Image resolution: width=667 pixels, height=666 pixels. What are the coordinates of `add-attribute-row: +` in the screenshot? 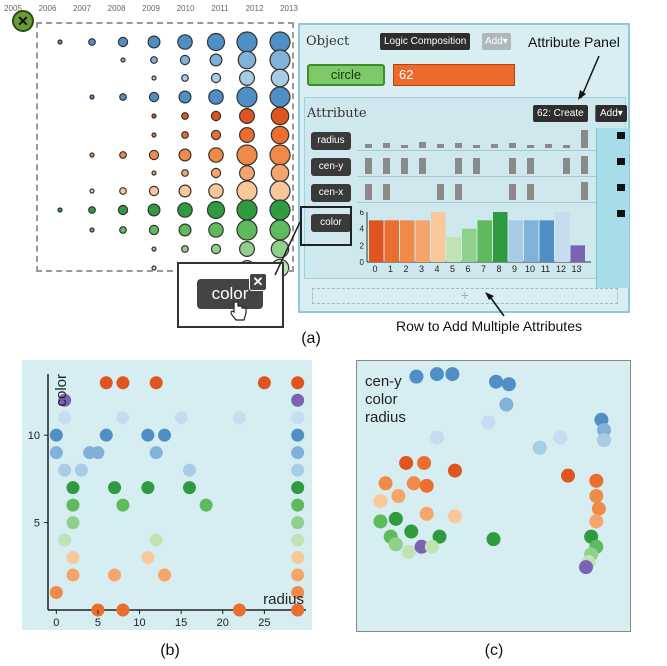 It's located at (465, 296).